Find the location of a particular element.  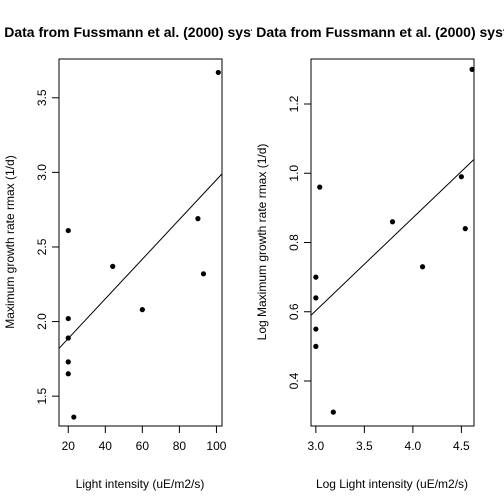

left-fit-line is located at coordinates (140, 261).